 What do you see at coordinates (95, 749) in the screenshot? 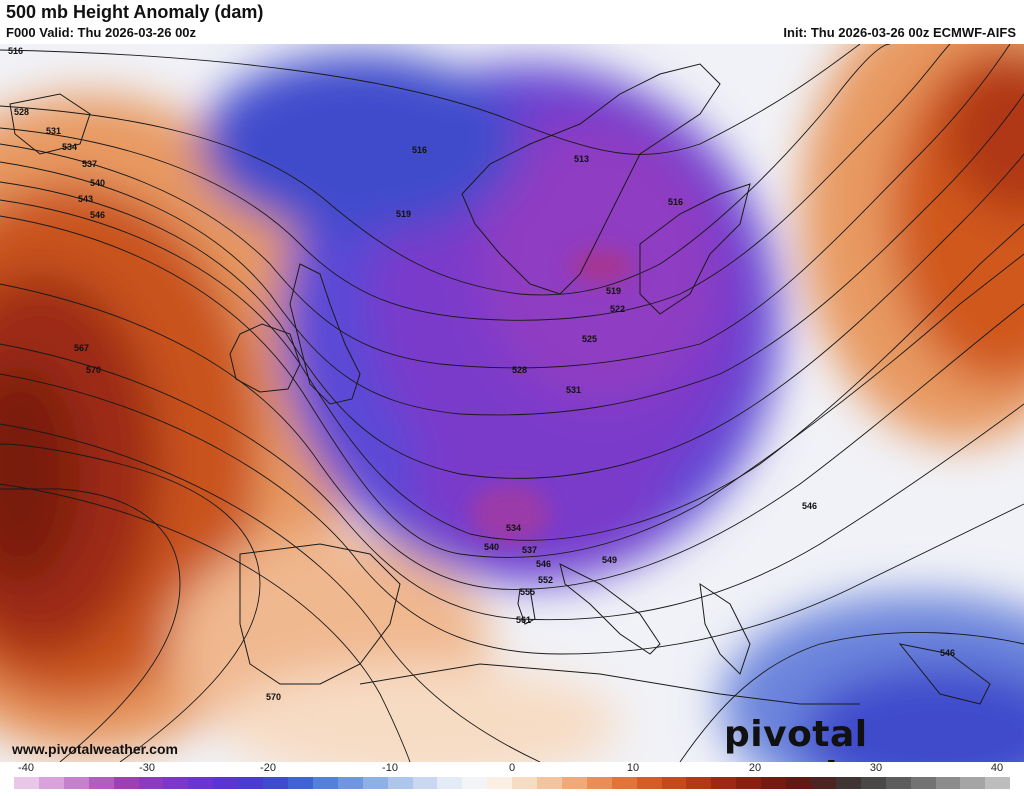
I see `website-watermark: www.pivotalweather.com` at bounding box center [95, 749].